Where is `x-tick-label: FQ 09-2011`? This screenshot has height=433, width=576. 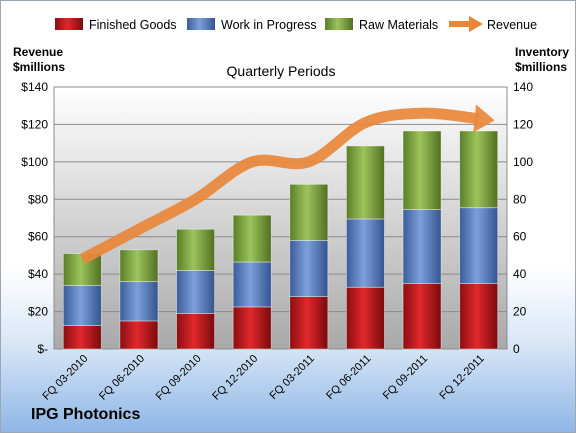 x-tick-label: FQ 09-2011 is located at coordinates (405, 377).